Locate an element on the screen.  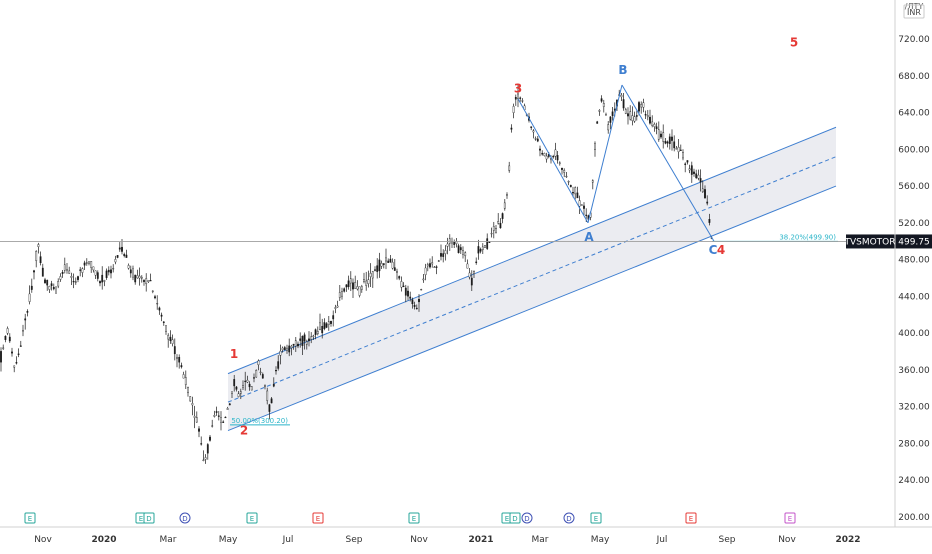
wave-label: 3 is located at coordinates (518, 88).